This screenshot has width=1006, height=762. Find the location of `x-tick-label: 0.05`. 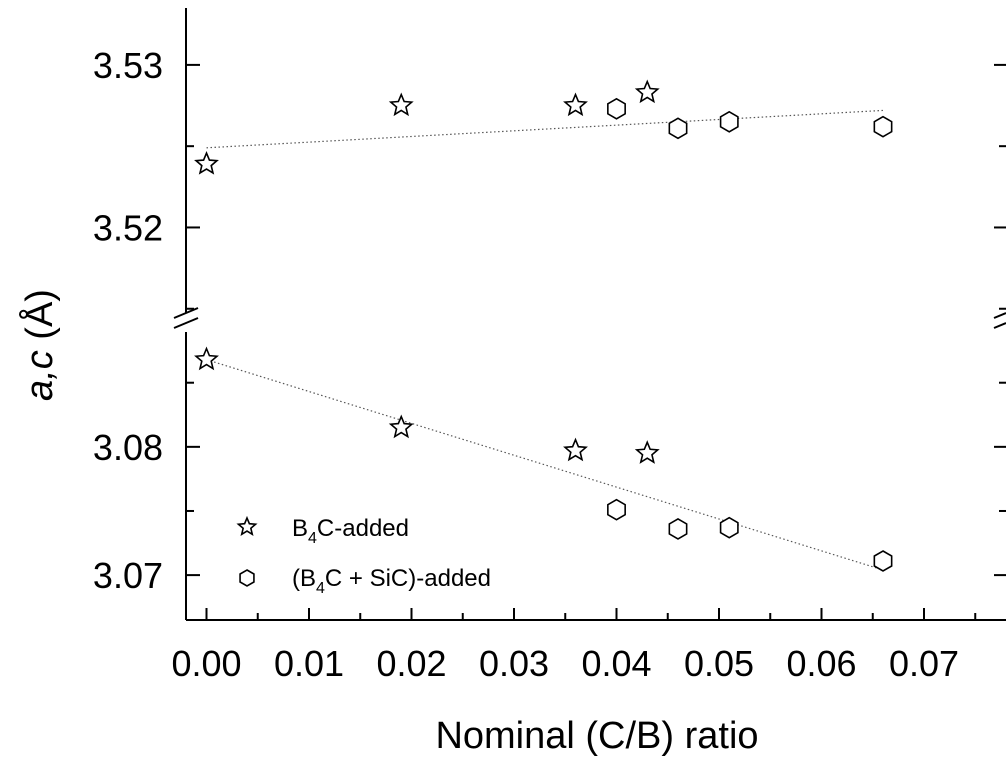

x-tick-label: 0.05 is located at coordinates (719, 663).